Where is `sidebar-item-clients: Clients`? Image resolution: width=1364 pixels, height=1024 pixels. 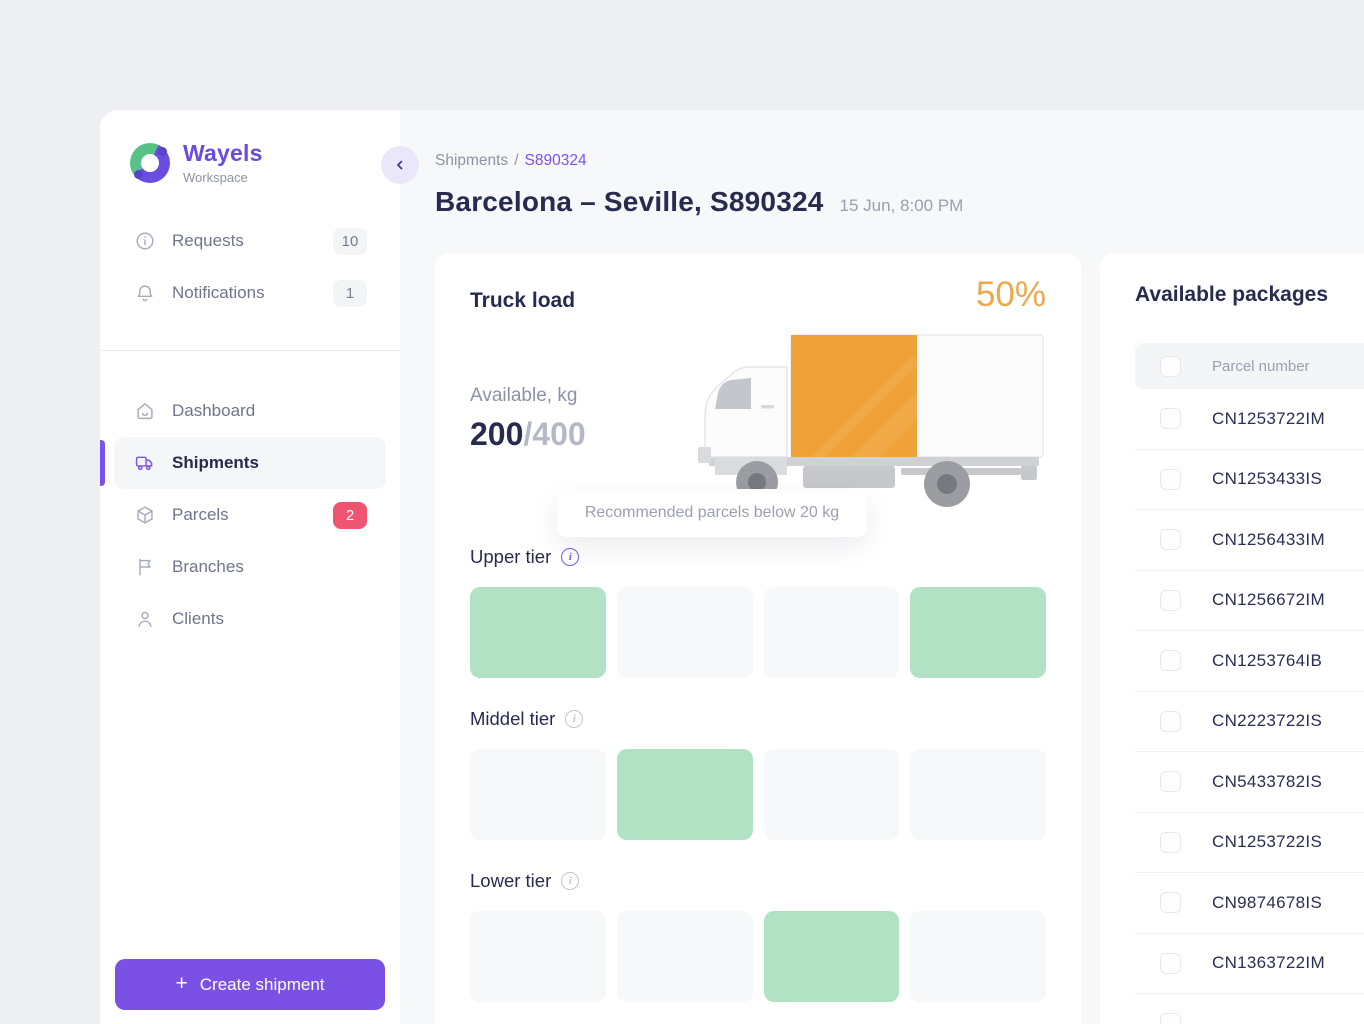 sidebar-item-clients: Clients is located at coordinates (250, 619).